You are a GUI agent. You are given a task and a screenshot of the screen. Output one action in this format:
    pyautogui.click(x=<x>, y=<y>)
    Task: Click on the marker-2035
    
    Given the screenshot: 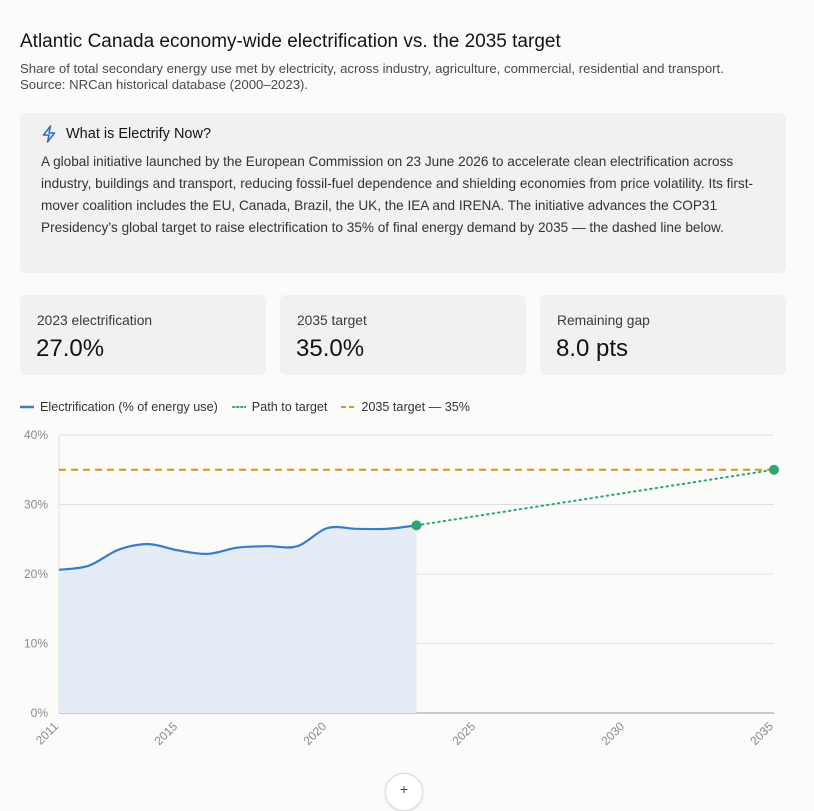 What is the action you would take?
    pyautogui.click(x=774, y=469)
    